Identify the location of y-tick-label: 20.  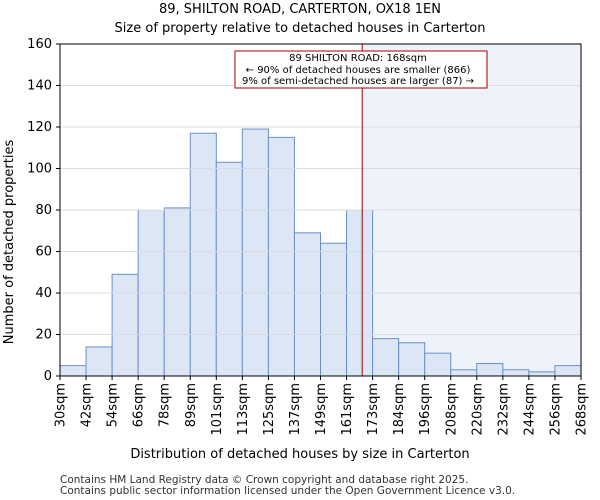
(43, 335).